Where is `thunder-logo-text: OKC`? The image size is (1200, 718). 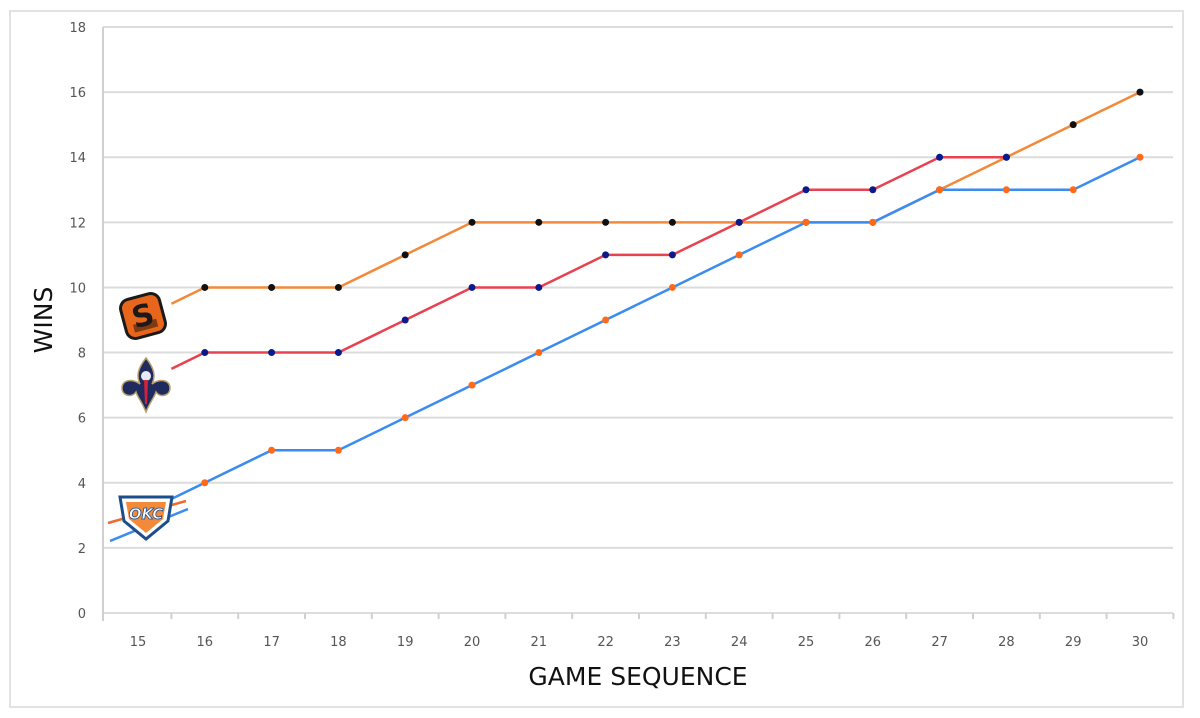
thunder-logo-text: OKC is located at coordinates (146, 514).